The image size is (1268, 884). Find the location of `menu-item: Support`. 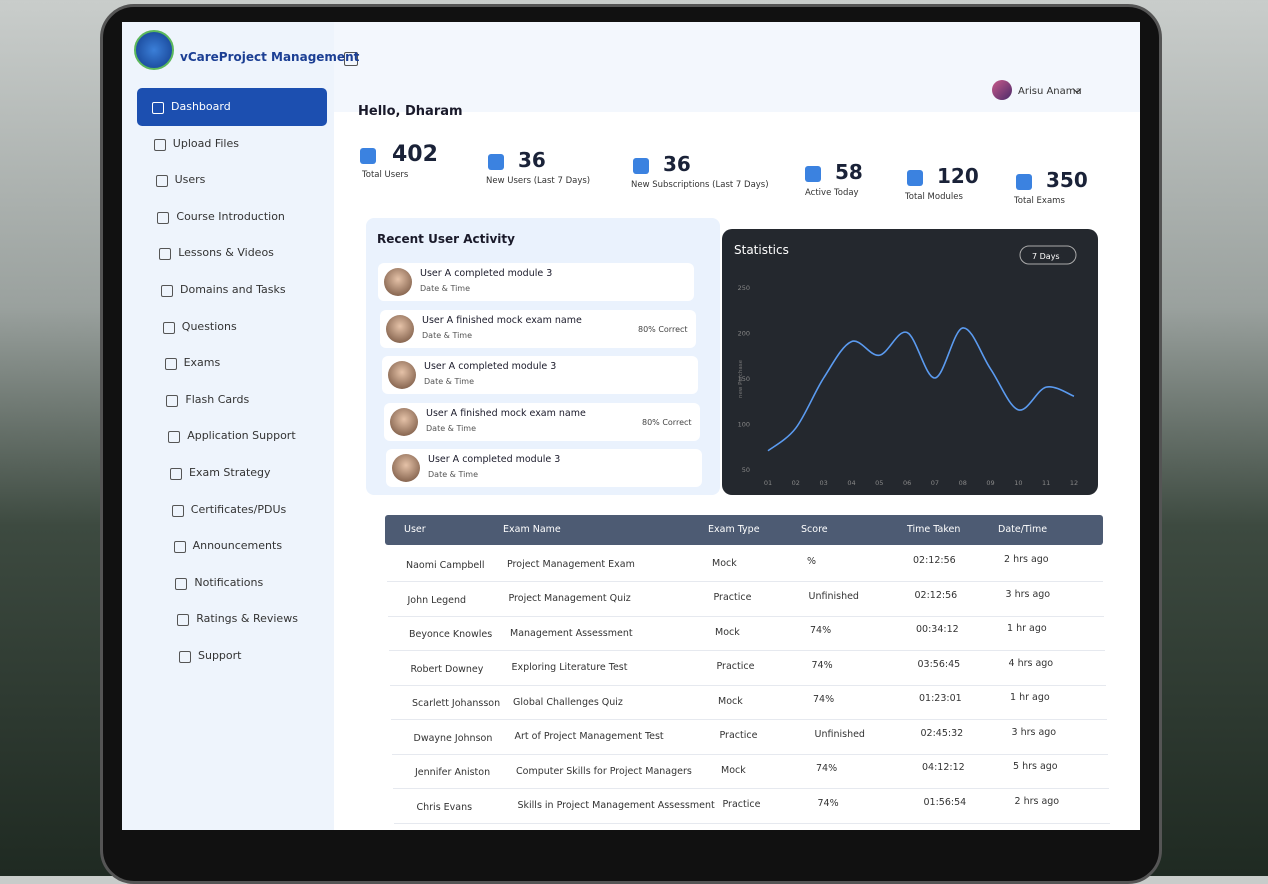

menu-item: Support is located at coordinates (220, 655).